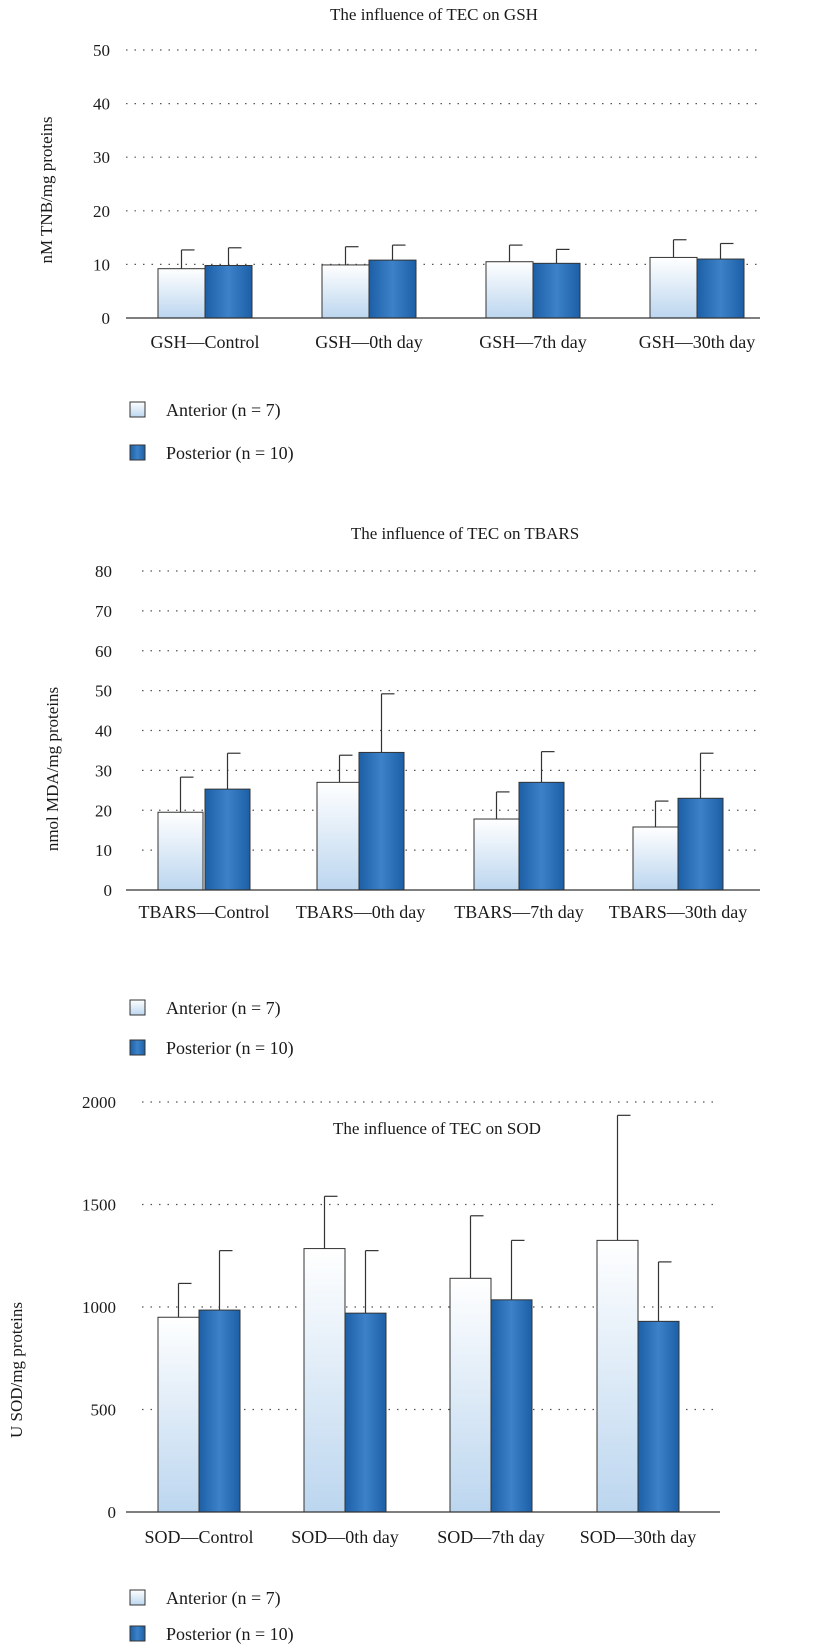 The image size is (819, 1649). What do you see at coordinates (434, 14) in the screenshot?
I see `chart-title: The influence of TEC on GSH` at bounding box center [434, 14].